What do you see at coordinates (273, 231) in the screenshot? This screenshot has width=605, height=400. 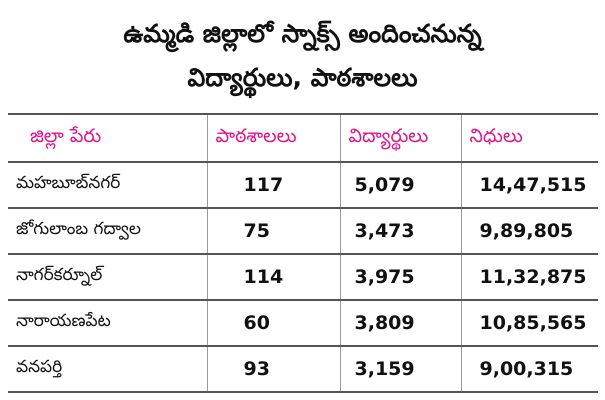 I see `value-cell: 75` at bounding box center [273, 231].